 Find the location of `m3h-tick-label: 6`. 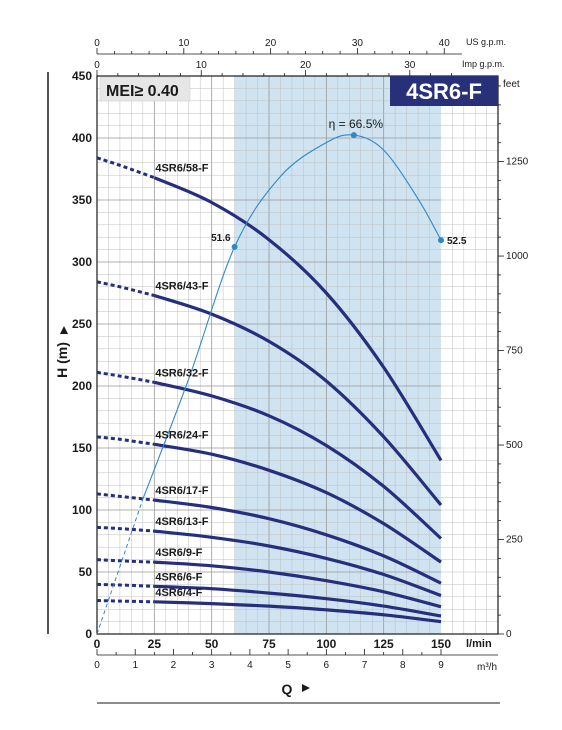

m3h-tick-label: 6 is located at coordinates (327, 665).